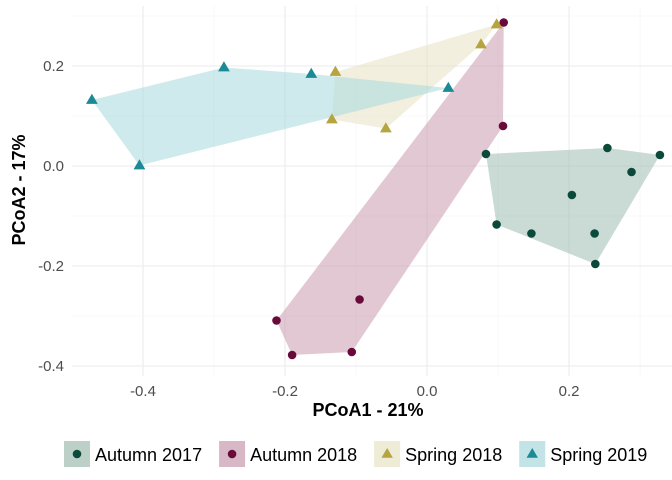  Describe the element at coordinates (303, 455) in the screenshot. I see `legend-label: Autumn 2018` at that location.